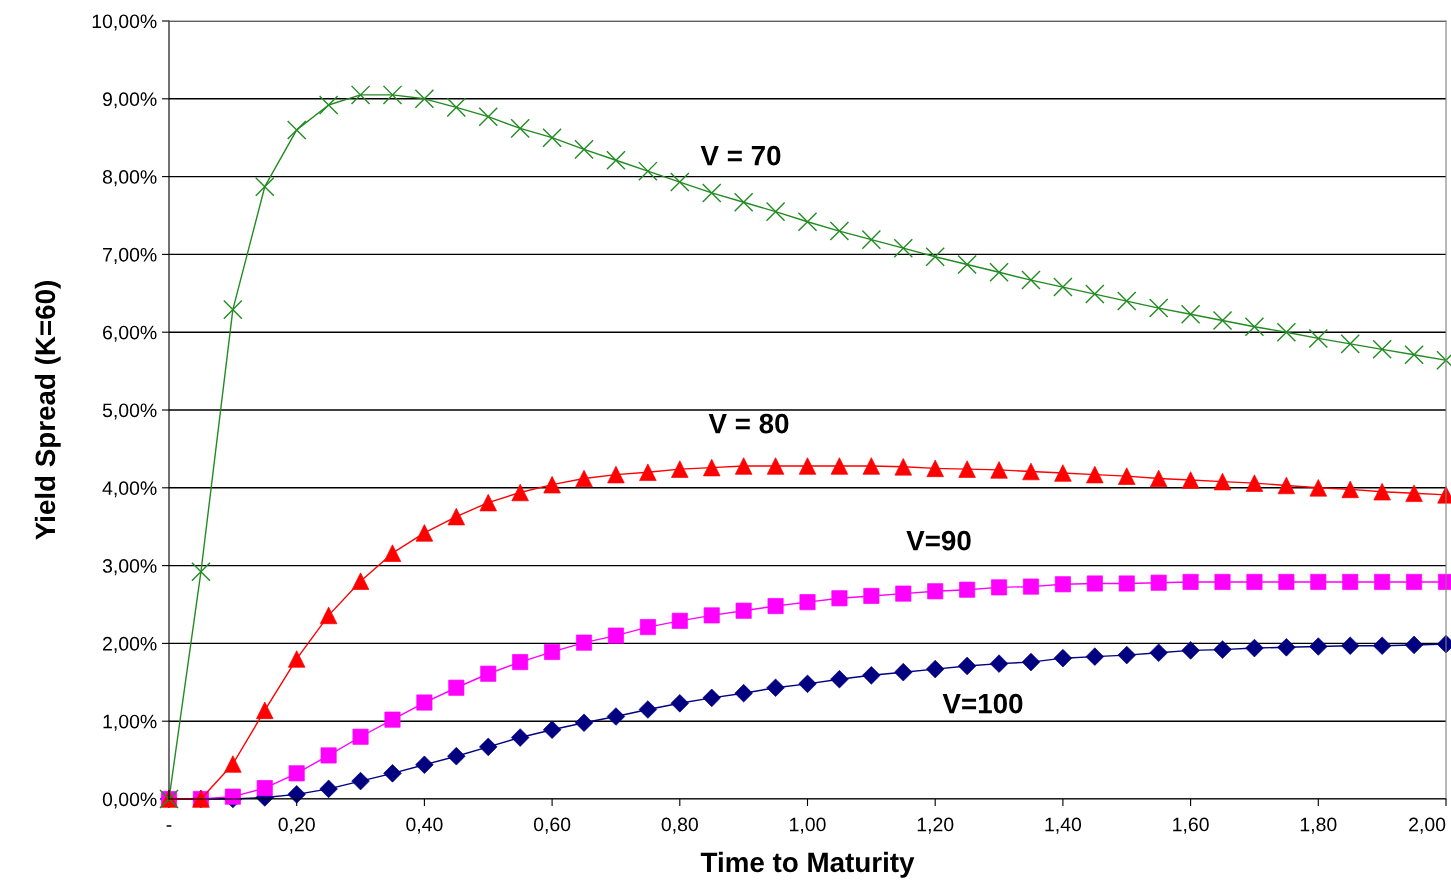 This screenshot has height=888, width=1451. What do you see at coordinates (129, 100) in the screenshot?
I see `y-tick-label: 9,00%` at bounding box center [129, 100].